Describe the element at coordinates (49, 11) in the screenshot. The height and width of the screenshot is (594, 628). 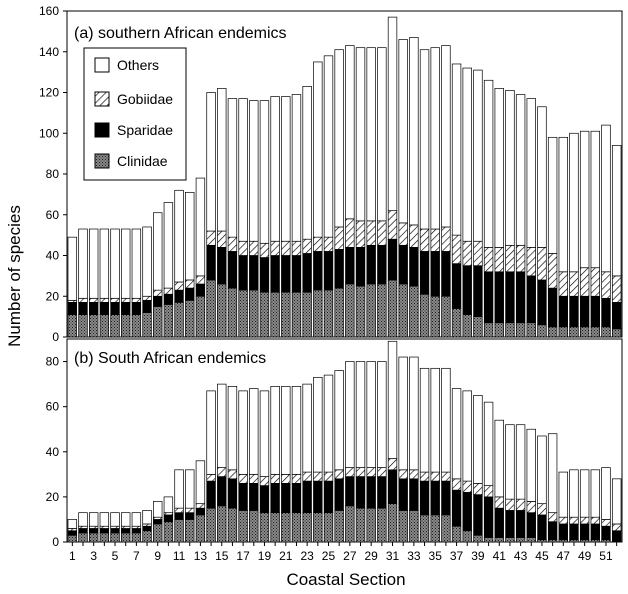
I see `y-tick-label-a-160: 160` at that location.